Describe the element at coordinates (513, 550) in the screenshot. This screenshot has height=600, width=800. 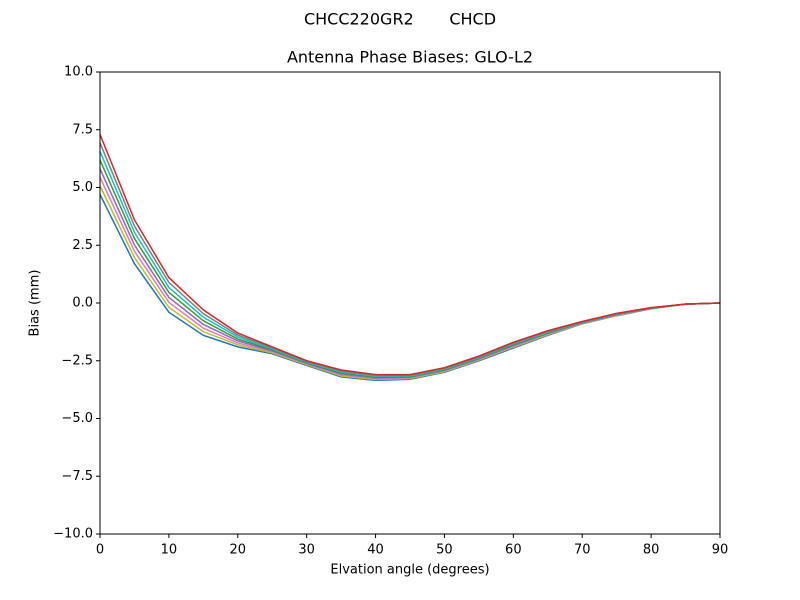
I see `x-tick-label: 60` at that location.